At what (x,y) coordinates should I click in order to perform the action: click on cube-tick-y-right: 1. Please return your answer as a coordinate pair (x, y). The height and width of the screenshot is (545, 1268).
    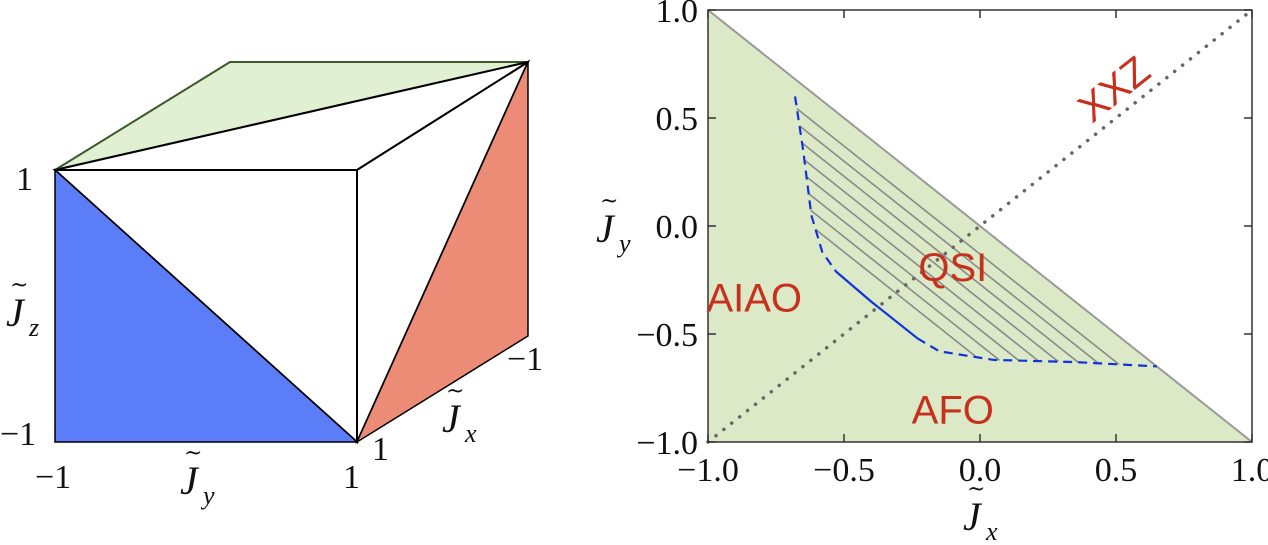
    Looking at the image, I should click on (351, 477).